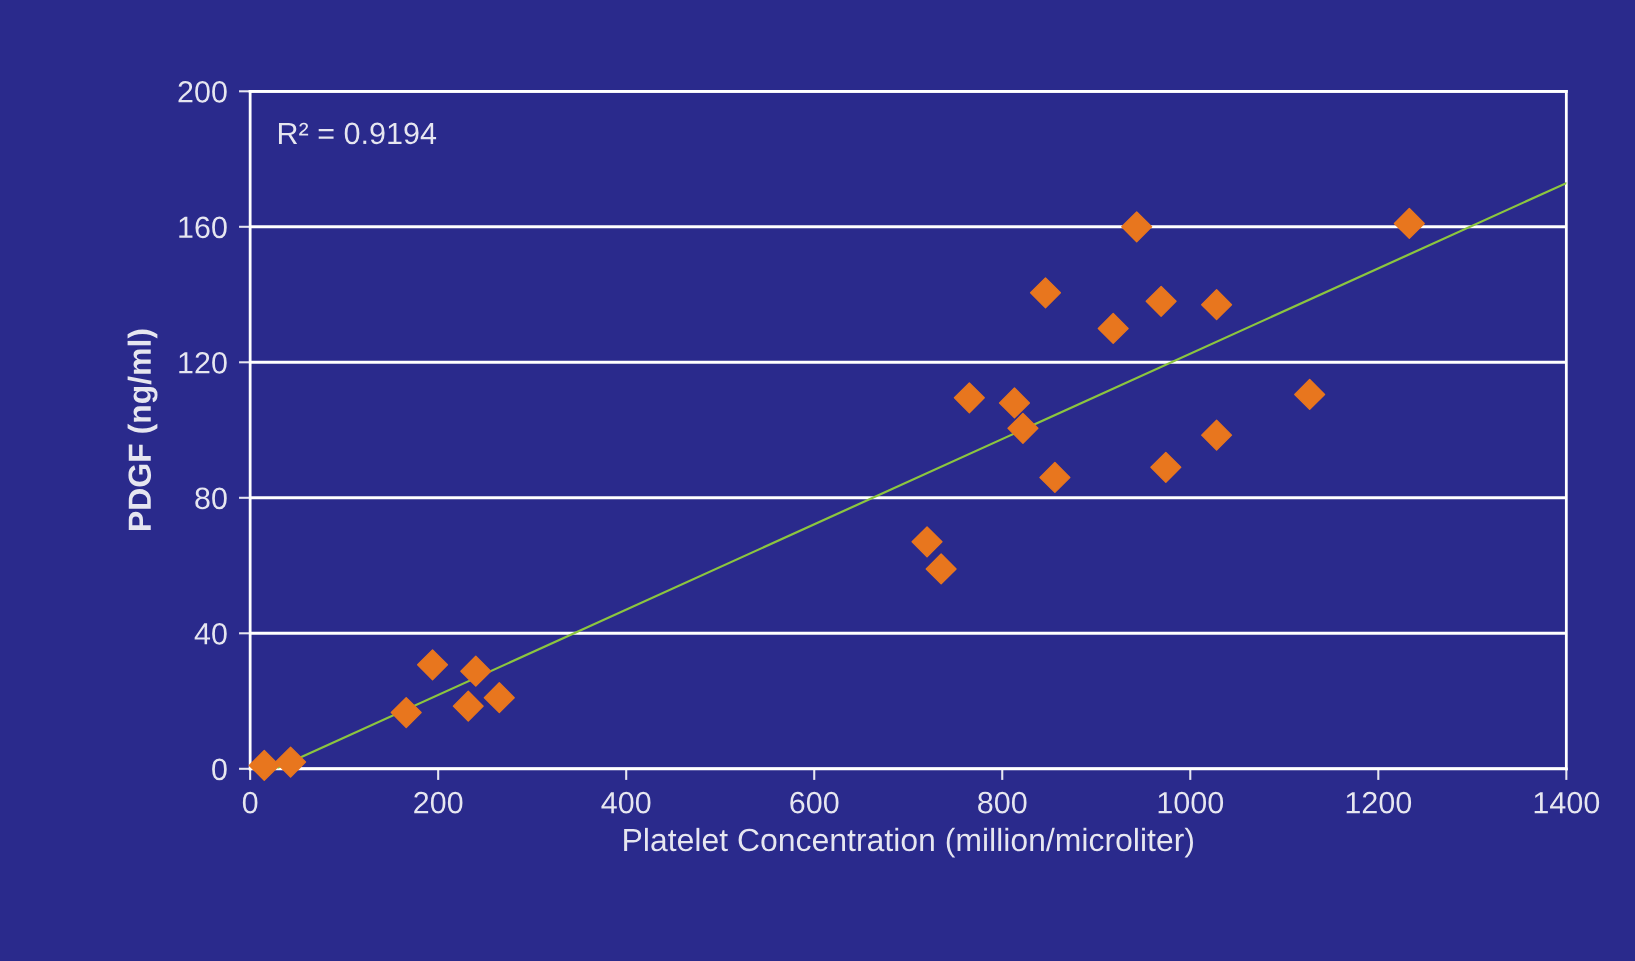  Describe the element at coordinates (438, 802) in the screenshot. I see `x-tick-label: 200` at that location.